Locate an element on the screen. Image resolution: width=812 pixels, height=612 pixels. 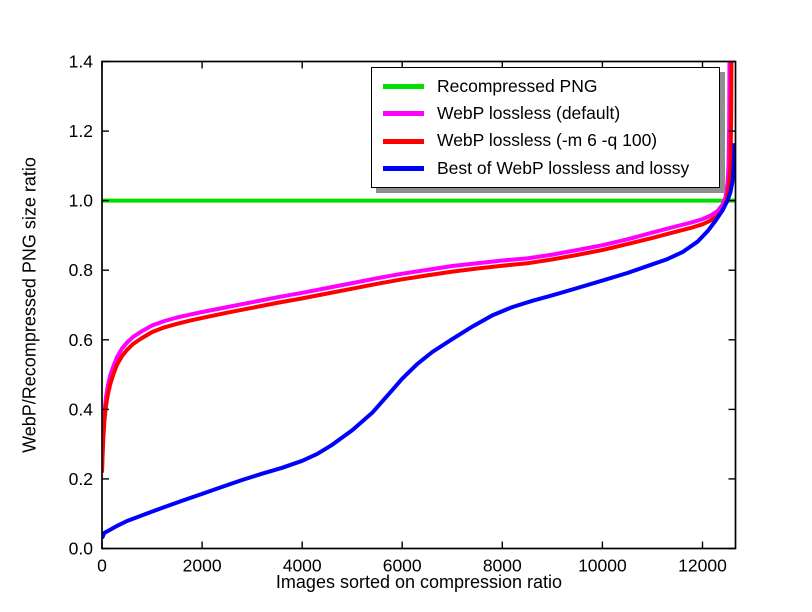
x-tick-label: 0 is located at coordinates (102, 566).